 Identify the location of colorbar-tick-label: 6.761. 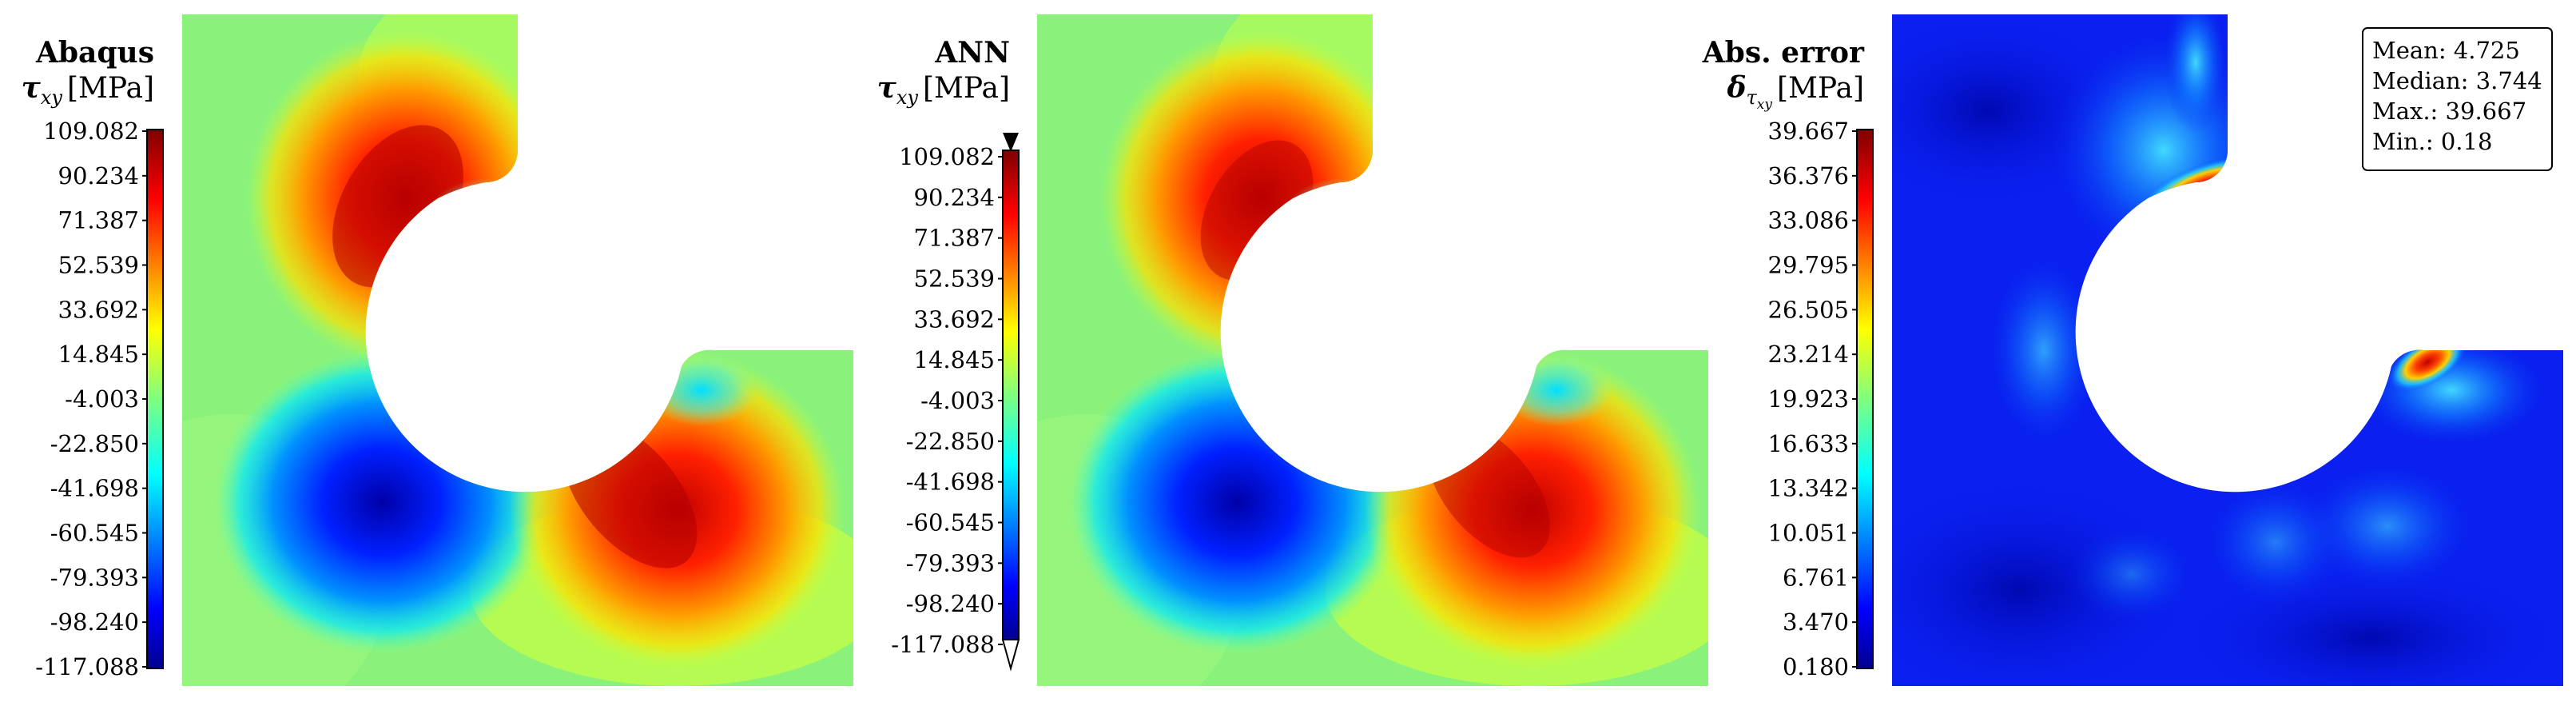
(1816, 577).